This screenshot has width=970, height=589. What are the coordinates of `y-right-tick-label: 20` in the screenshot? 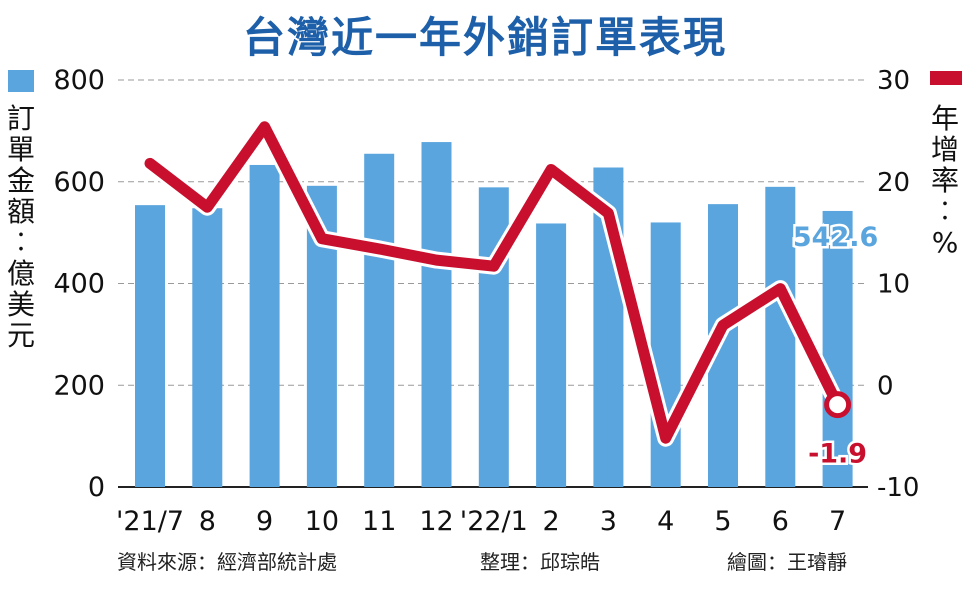 It's located at (893, 183).